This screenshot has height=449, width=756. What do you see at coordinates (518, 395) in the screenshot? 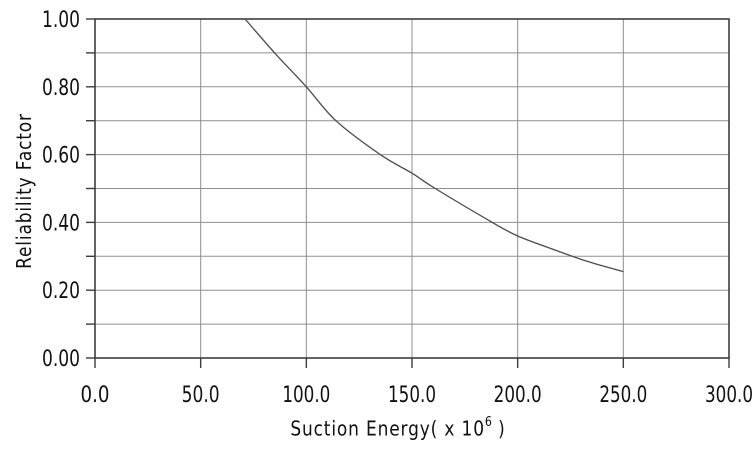
I see `x-tick-label: 200.0` at bounding box center [518, 395].